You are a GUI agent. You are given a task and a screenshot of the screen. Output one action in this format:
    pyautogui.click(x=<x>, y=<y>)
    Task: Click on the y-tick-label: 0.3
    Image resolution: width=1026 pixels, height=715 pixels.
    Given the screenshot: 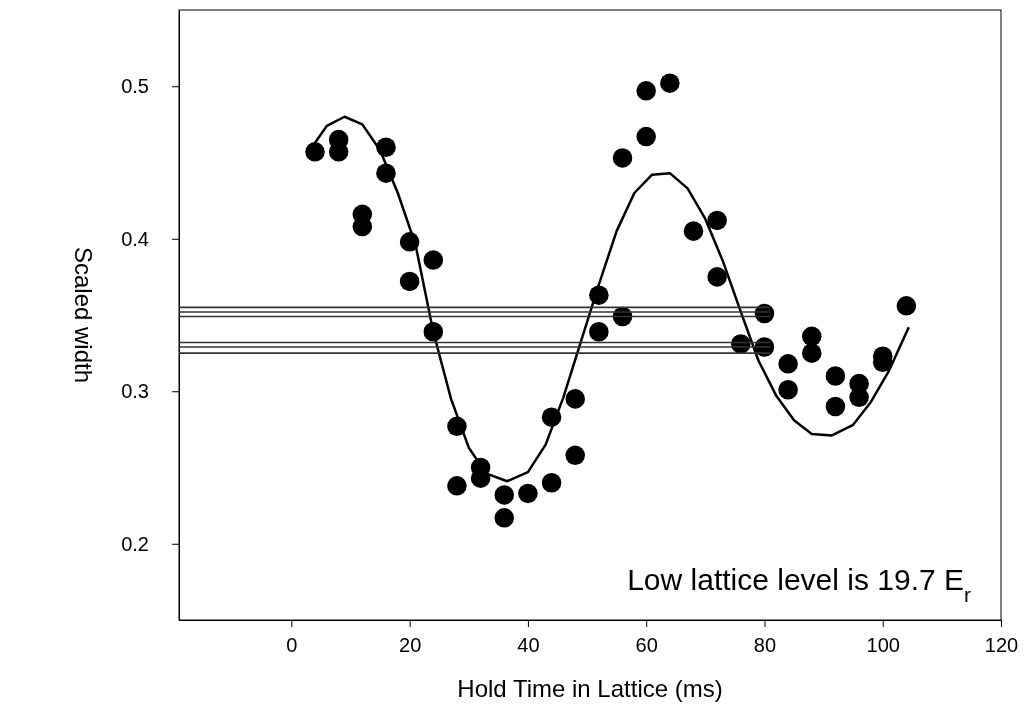 What is the action you would take?
    pyautogui.click(x=135, y=391)
    